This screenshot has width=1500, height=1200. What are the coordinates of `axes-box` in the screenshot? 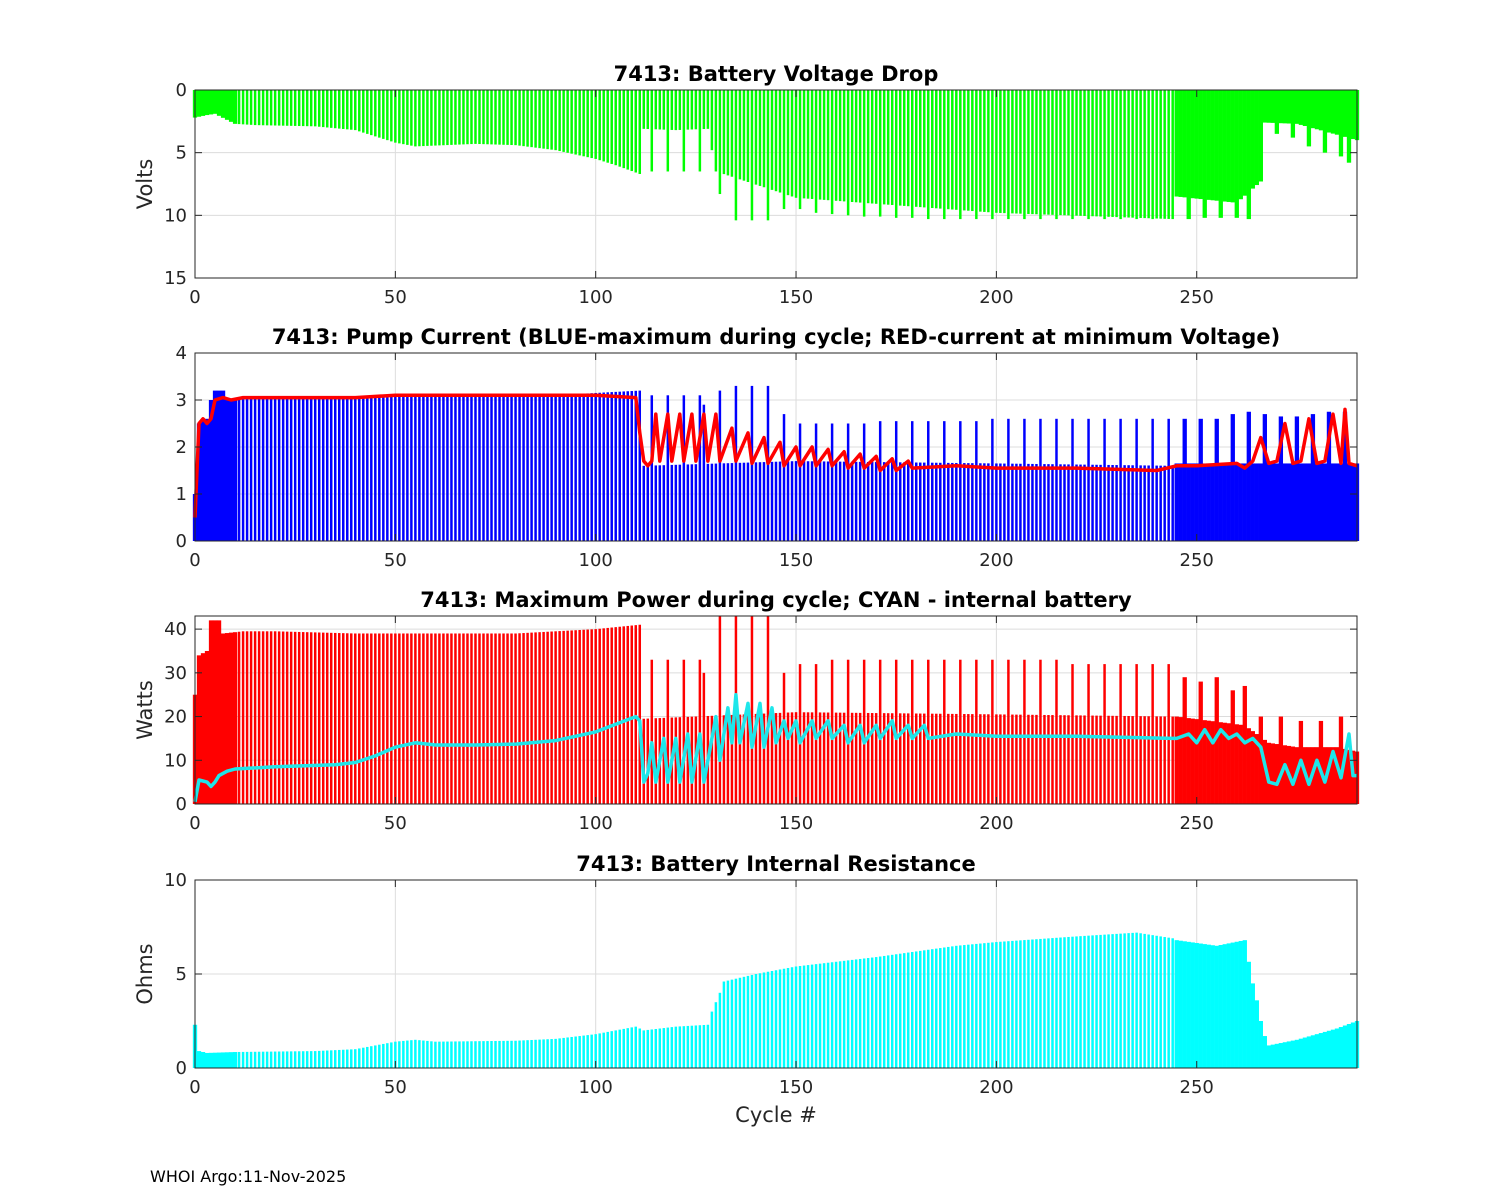 It's located at (776, 710).